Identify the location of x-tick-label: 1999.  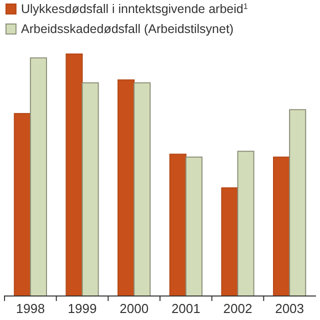
(82, 308).